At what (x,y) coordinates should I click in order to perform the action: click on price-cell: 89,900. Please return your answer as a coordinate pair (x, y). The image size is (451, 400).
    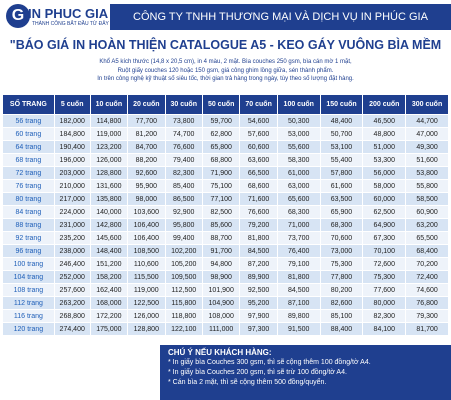
    Looking at the image, I should click on (258, 277).